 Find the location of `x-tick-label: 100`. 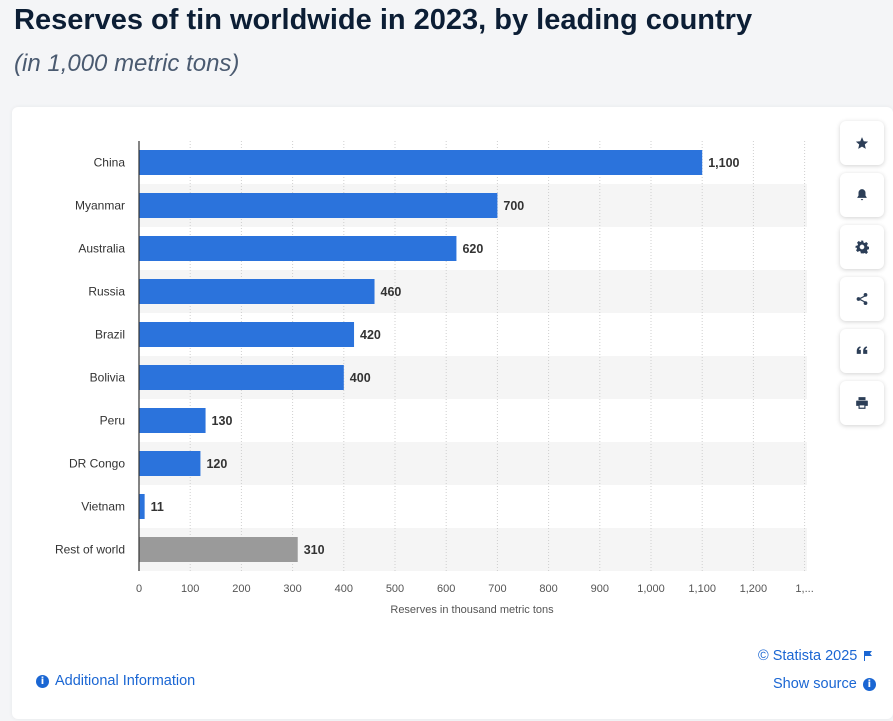

x-tick-label: 100 is located at coordinates (190, 589).